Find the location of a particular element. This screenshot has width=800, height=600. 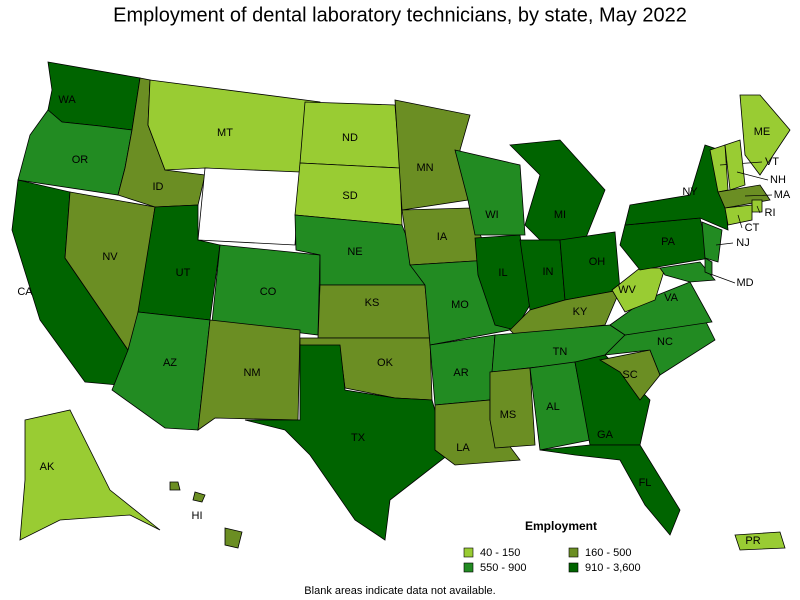

state-label: TN is located at coordinates (560, 352).